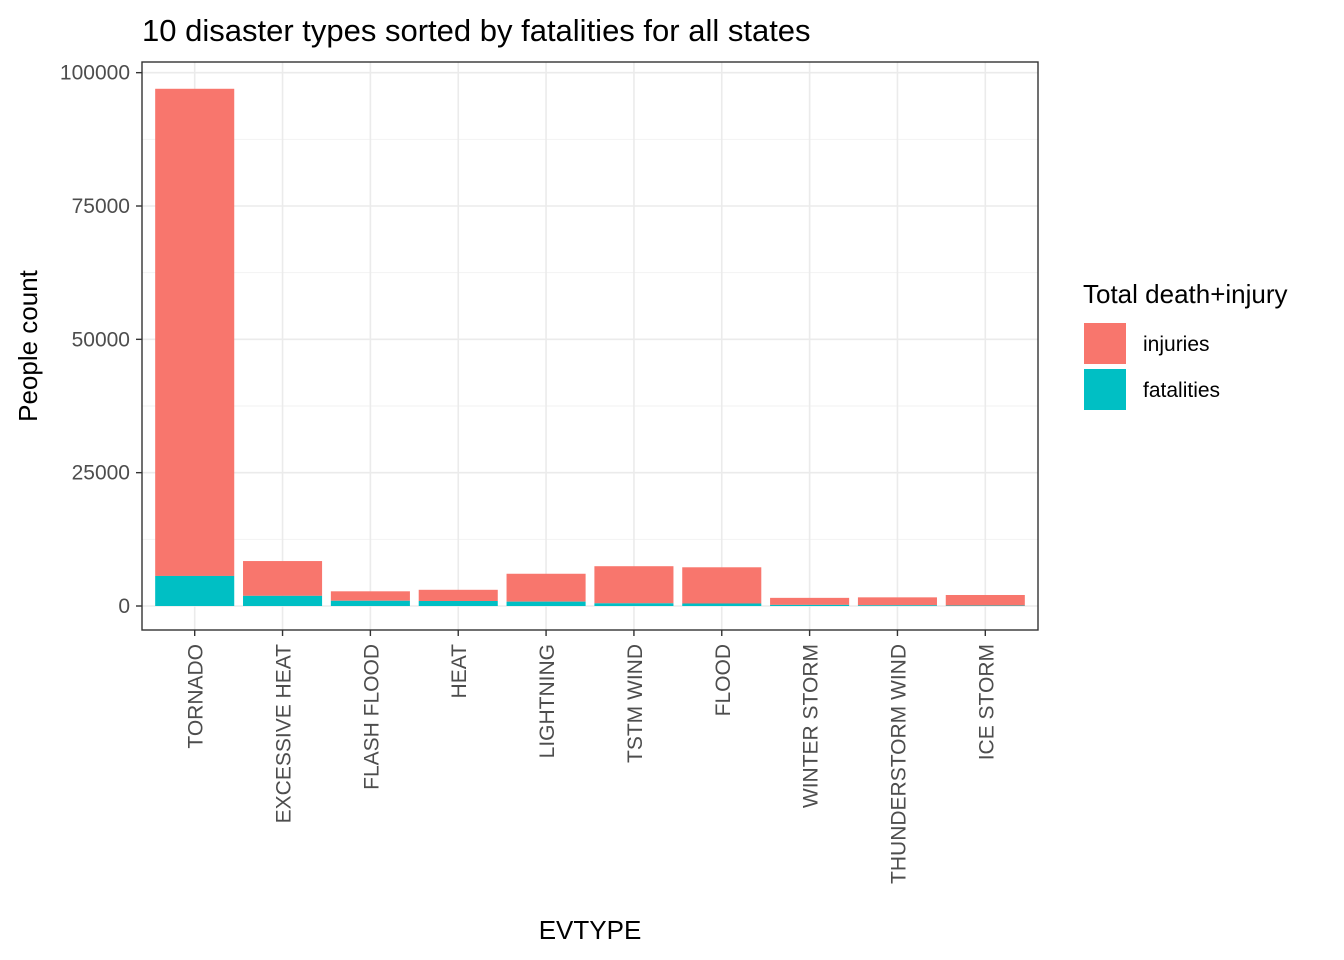 This screenshot has width=1344, height=960. Describe the element at coordinates (1105, 343) in the screenshot. I see `legend-key-injuries` at that location.